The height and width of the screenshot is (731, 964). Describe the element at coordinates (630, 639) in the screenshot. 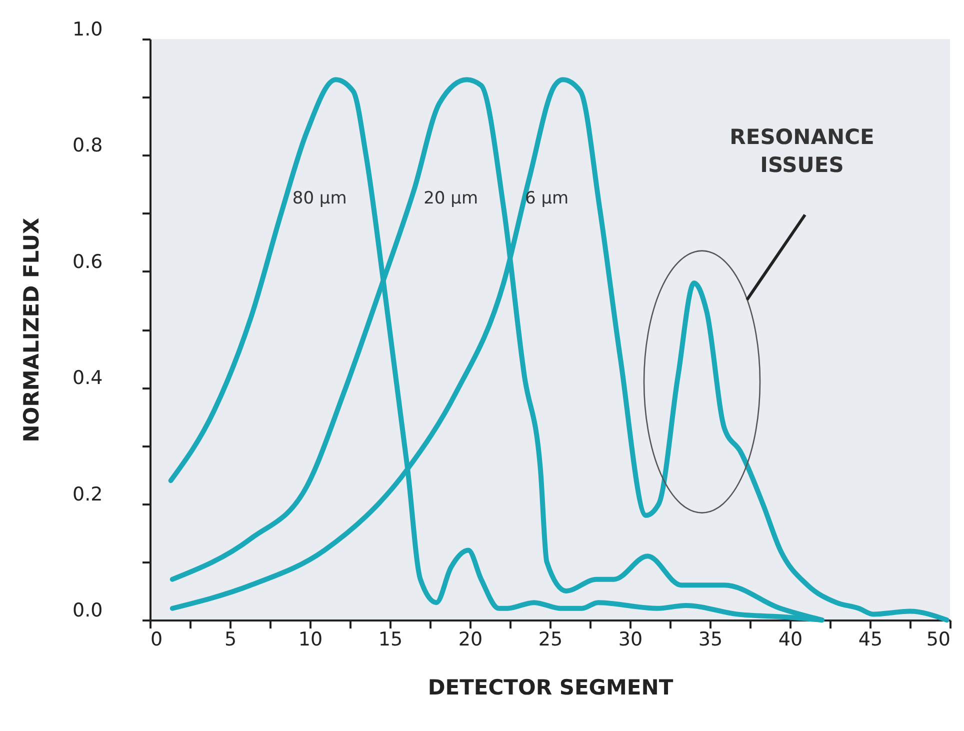

I see `x-tick-label: 30` at that location.